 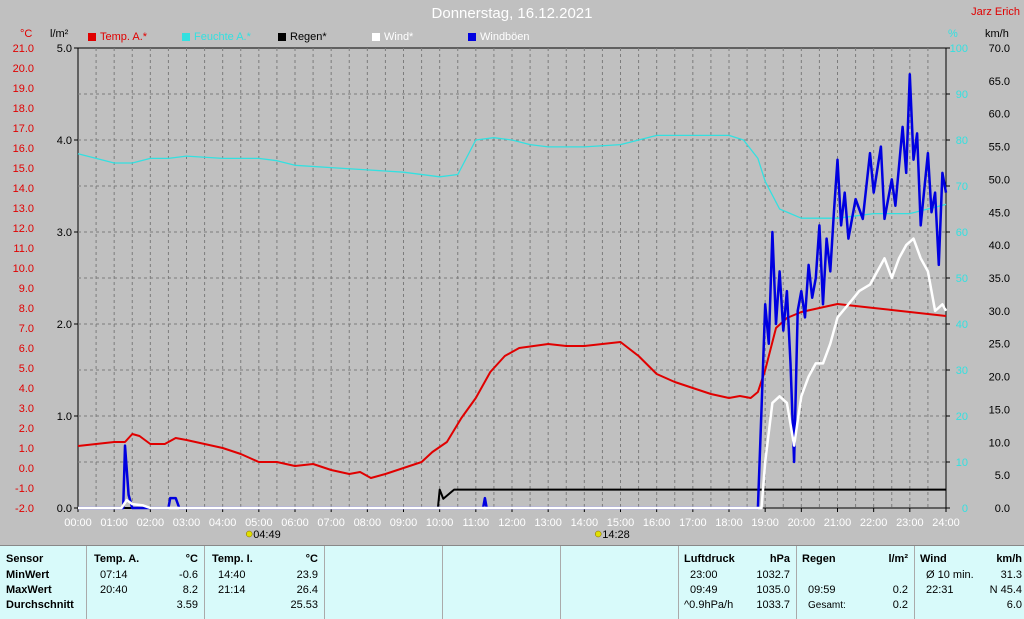 I want to click on humidity-tick-label: 40, so click(x=962, y=325).